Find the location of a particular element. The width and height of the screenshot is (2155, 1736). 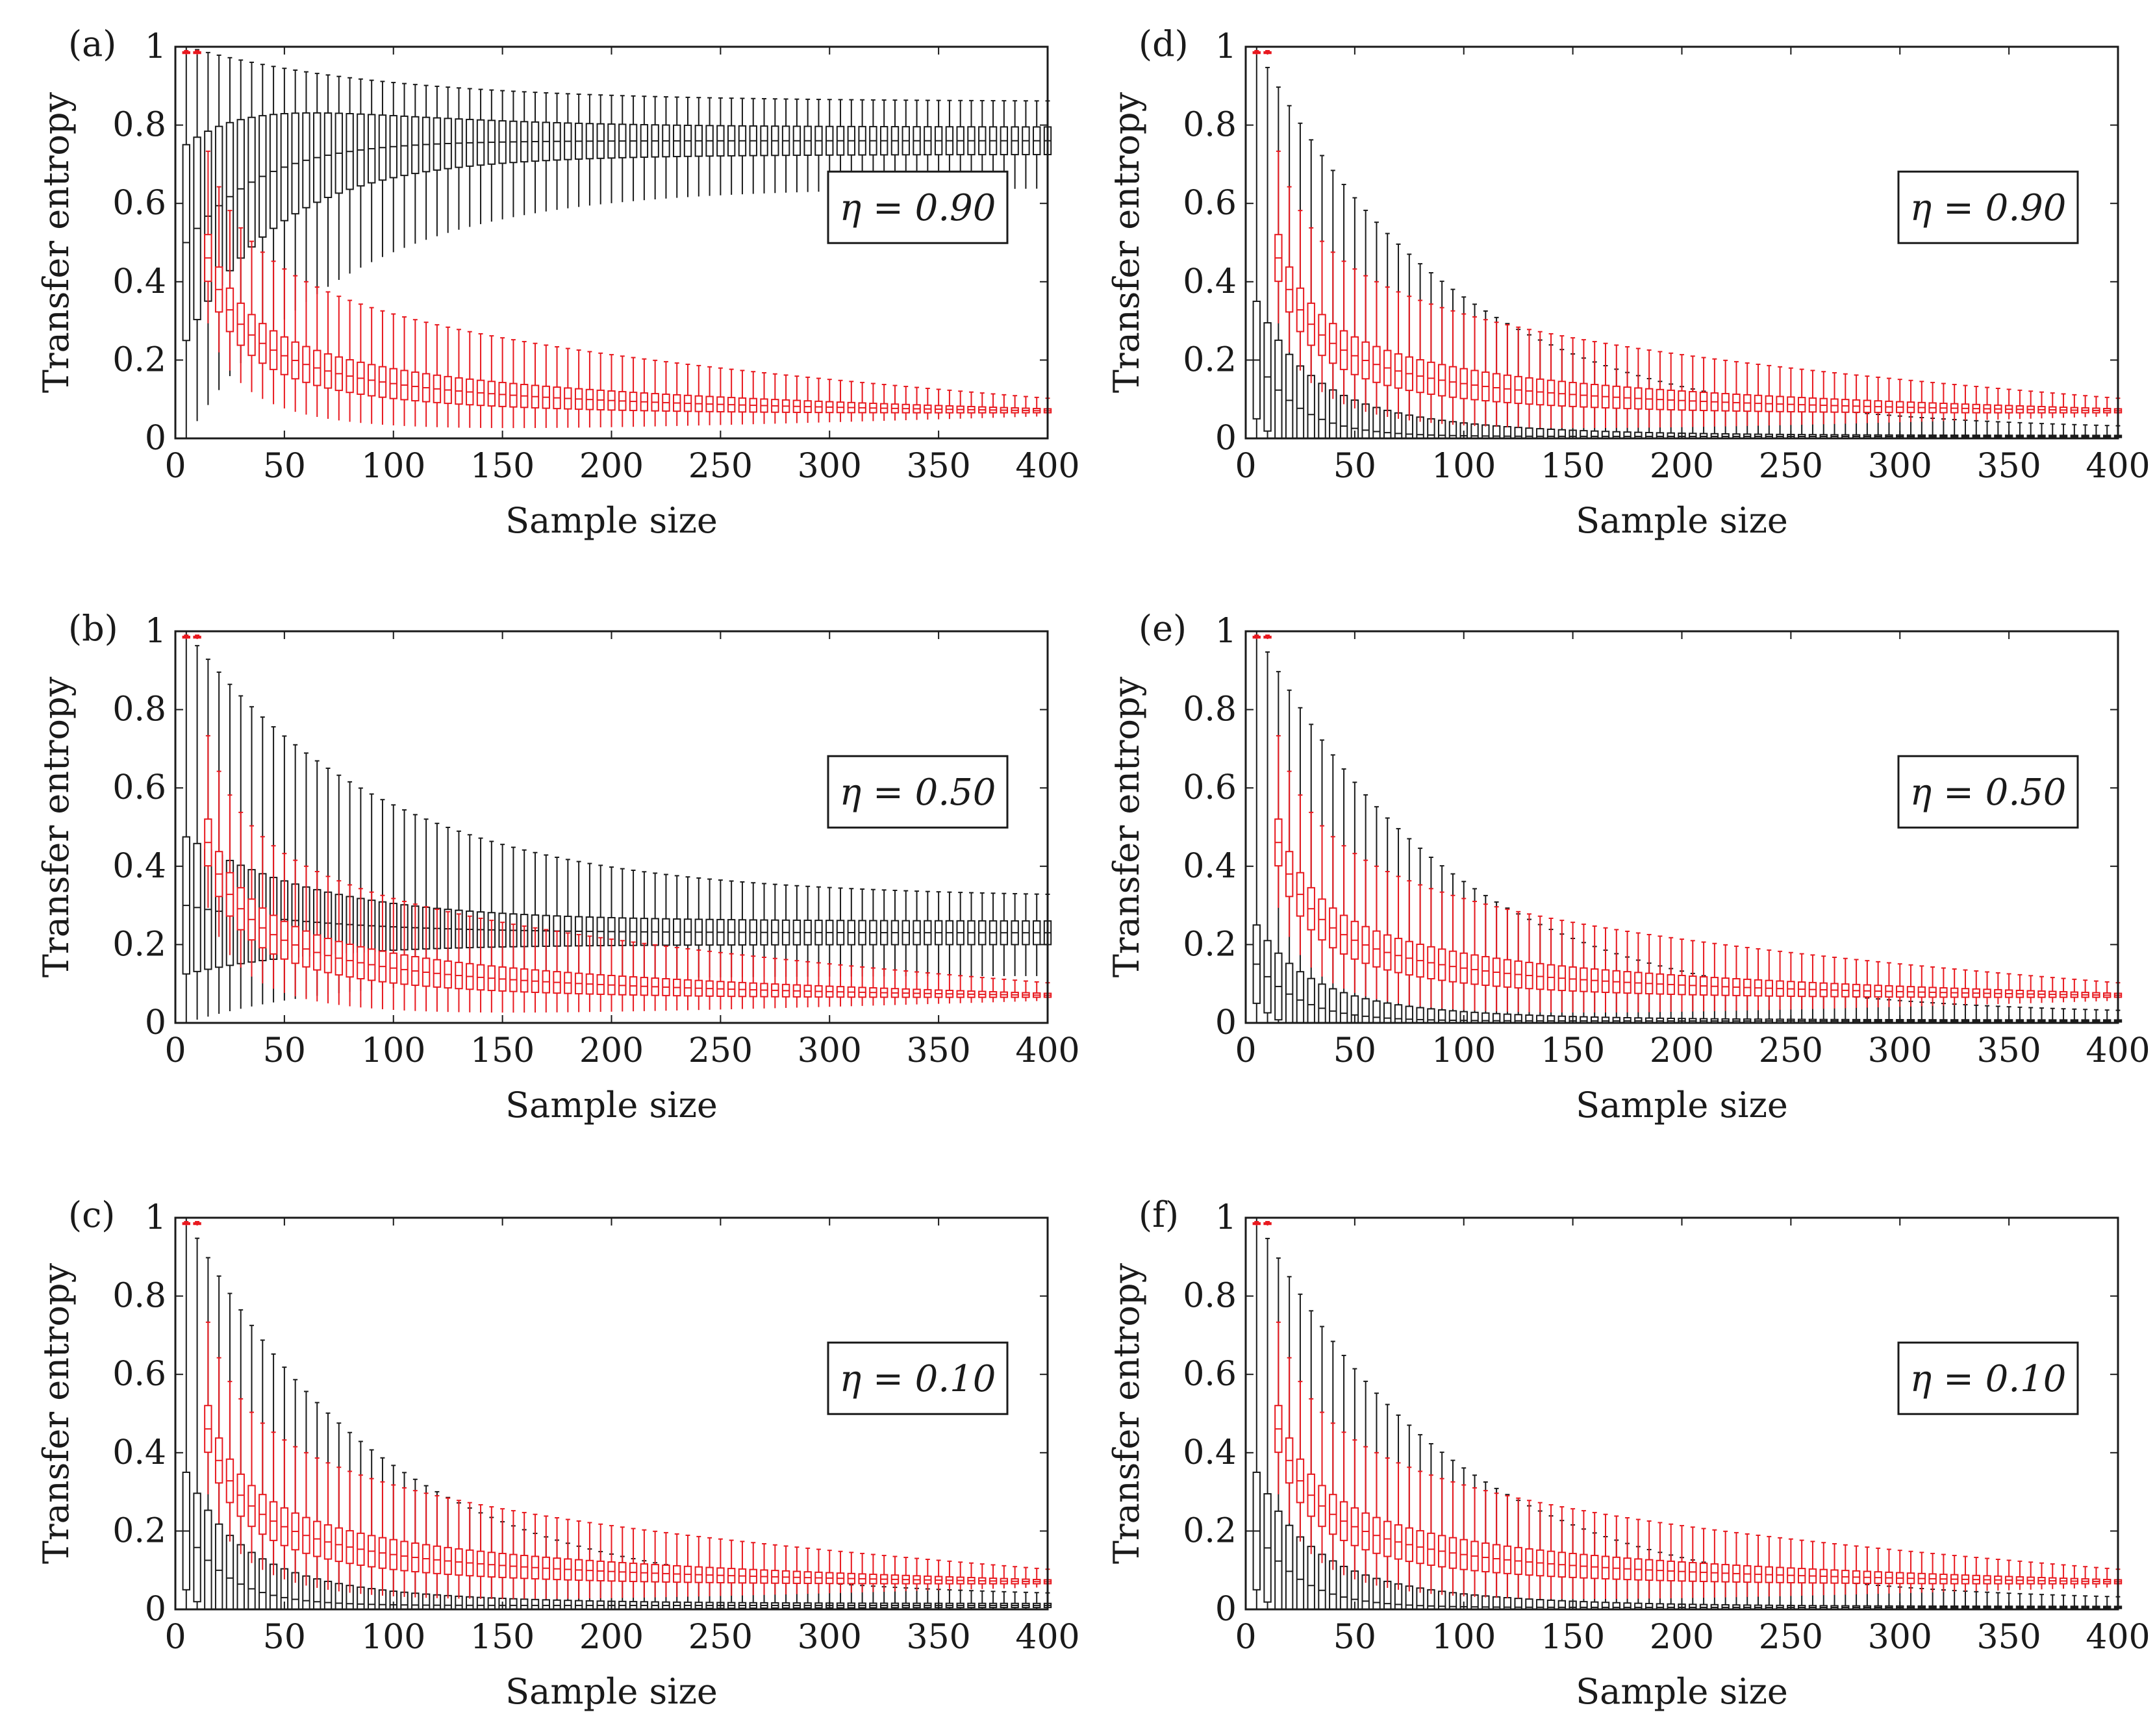

box-black-n380 is located at coordinates (2074, 1015).